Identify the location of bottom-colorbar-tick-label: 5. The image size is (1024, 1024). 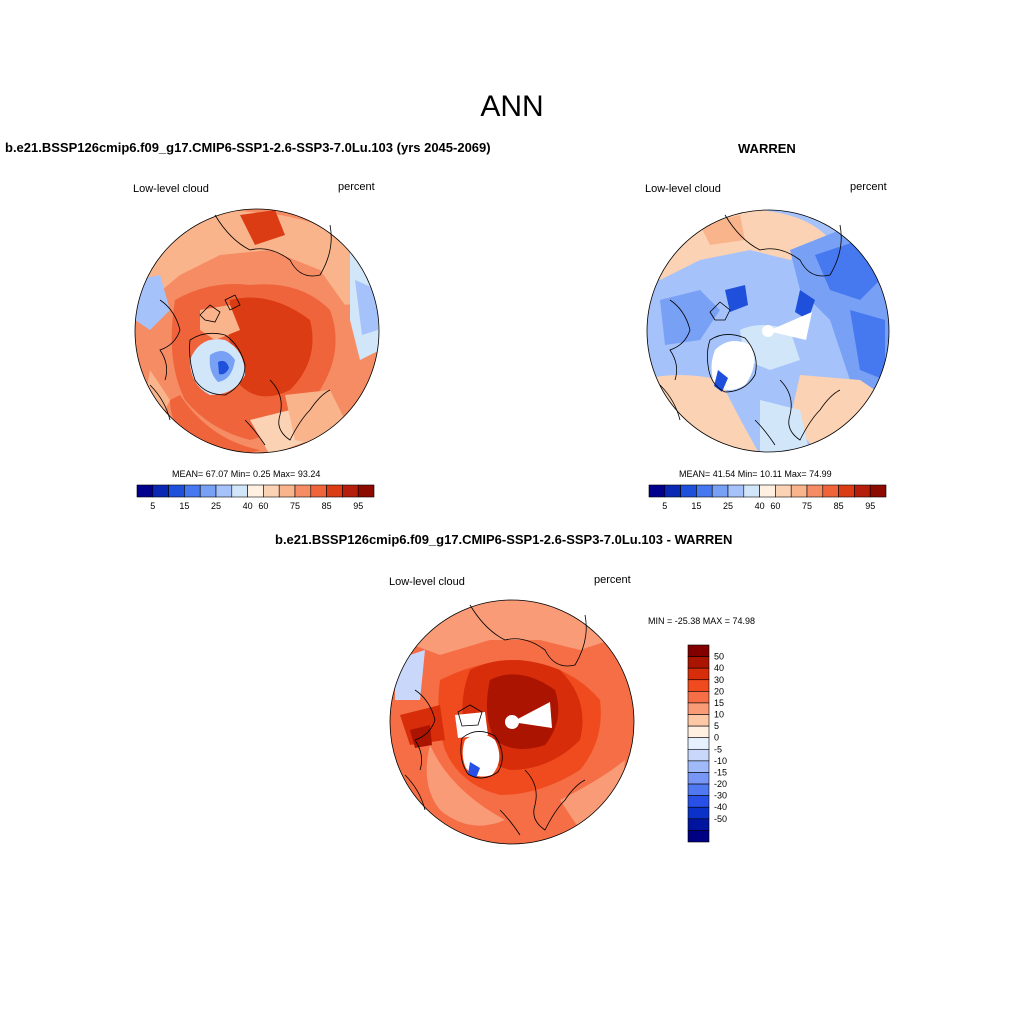
(716, 726).